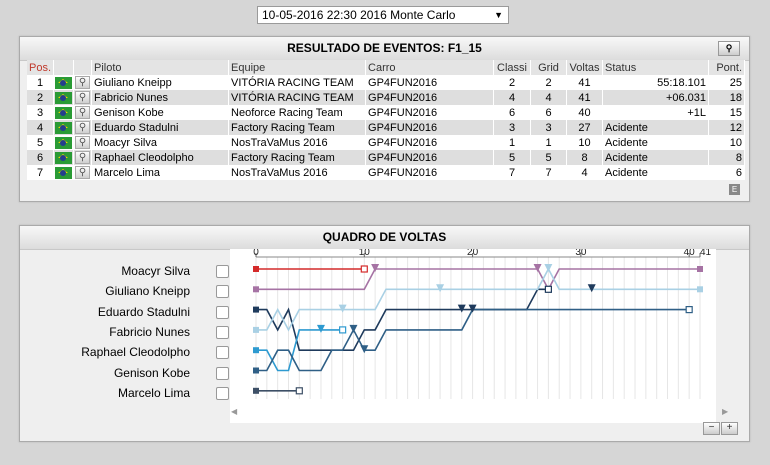 The height and width of the screenshot is (465, 770). Describe the element at coordinates (585, 67) in the screenshot. I see `header-laps: Voltas` at that location.